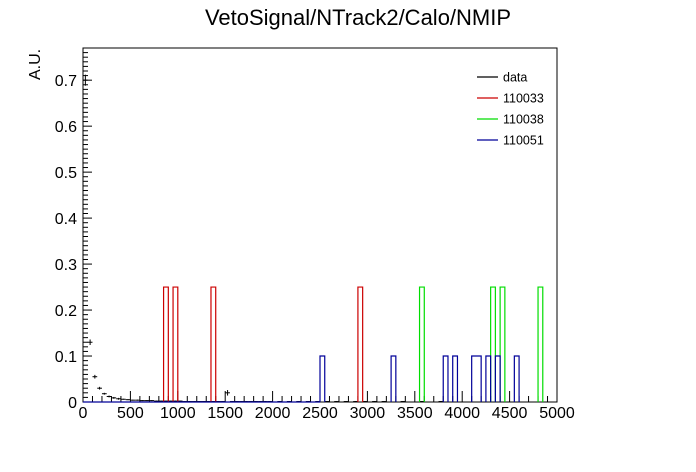  What do you see at coordinates (523, 141) in the screenshot?
I see `legend-label: 110051` at bounding box center [523, 141].